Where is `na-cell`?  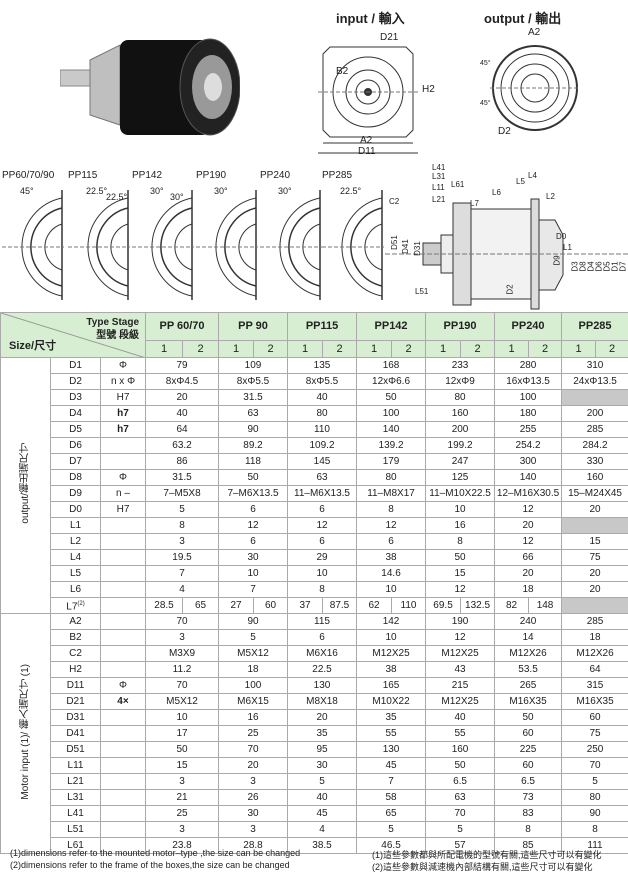 na-cell is located at coordinates (595, 398).